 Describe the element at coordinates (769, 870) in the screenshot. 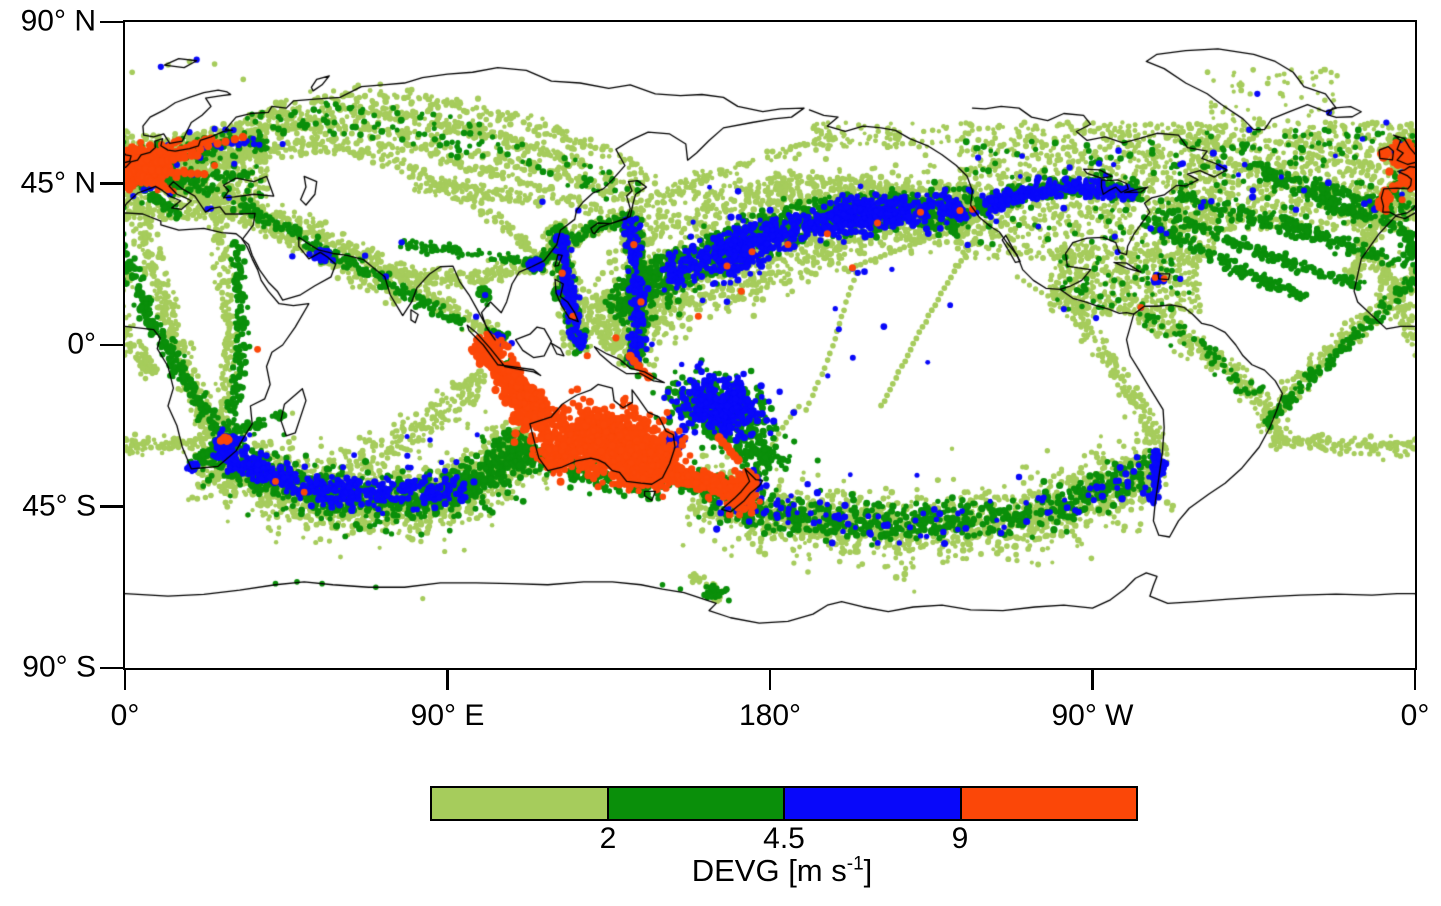

I see `colorbar-title-main: DEVG [m s` at that location.